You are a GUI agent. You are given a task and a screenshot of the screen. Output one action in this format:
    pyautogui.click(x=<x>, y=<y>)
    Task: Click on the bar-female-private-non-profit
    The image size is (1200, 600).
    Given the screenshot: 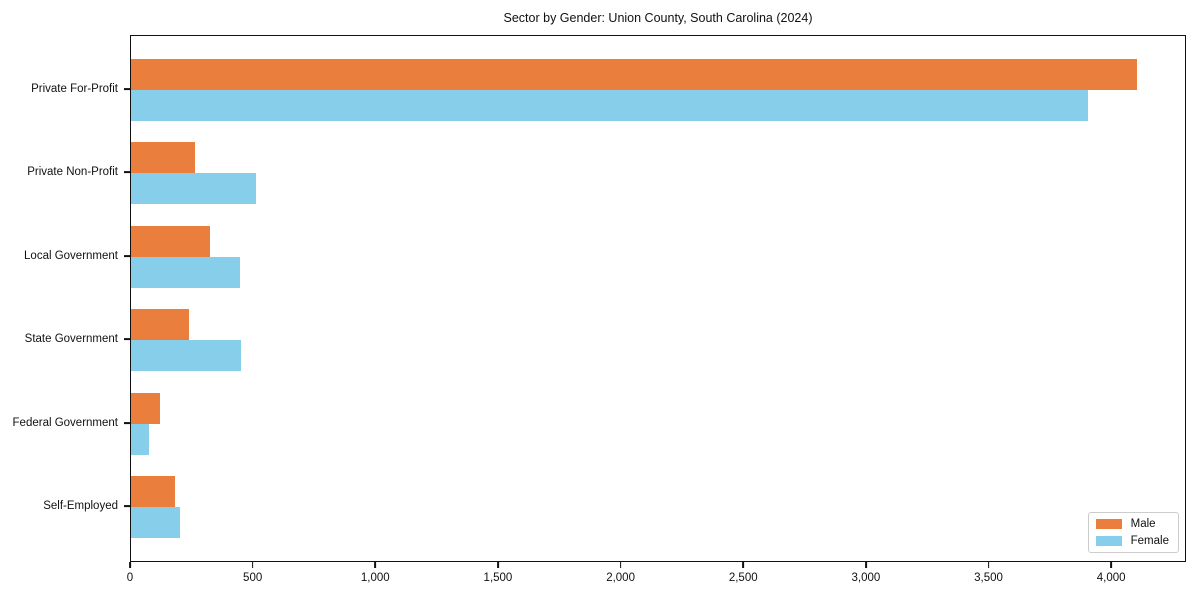 What is the action you would take?
    pyautogui.click(x=194, y=189)
    